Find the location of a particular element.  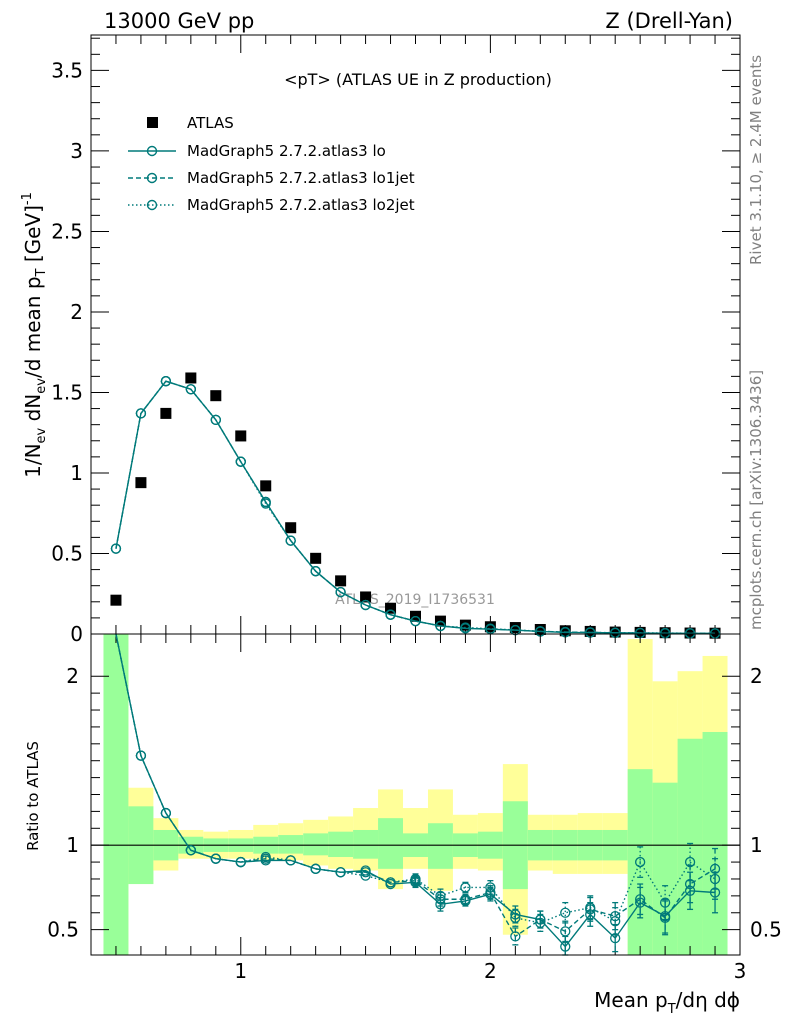

y-tick-label: 2.5 is located at coordinates (67, 231).